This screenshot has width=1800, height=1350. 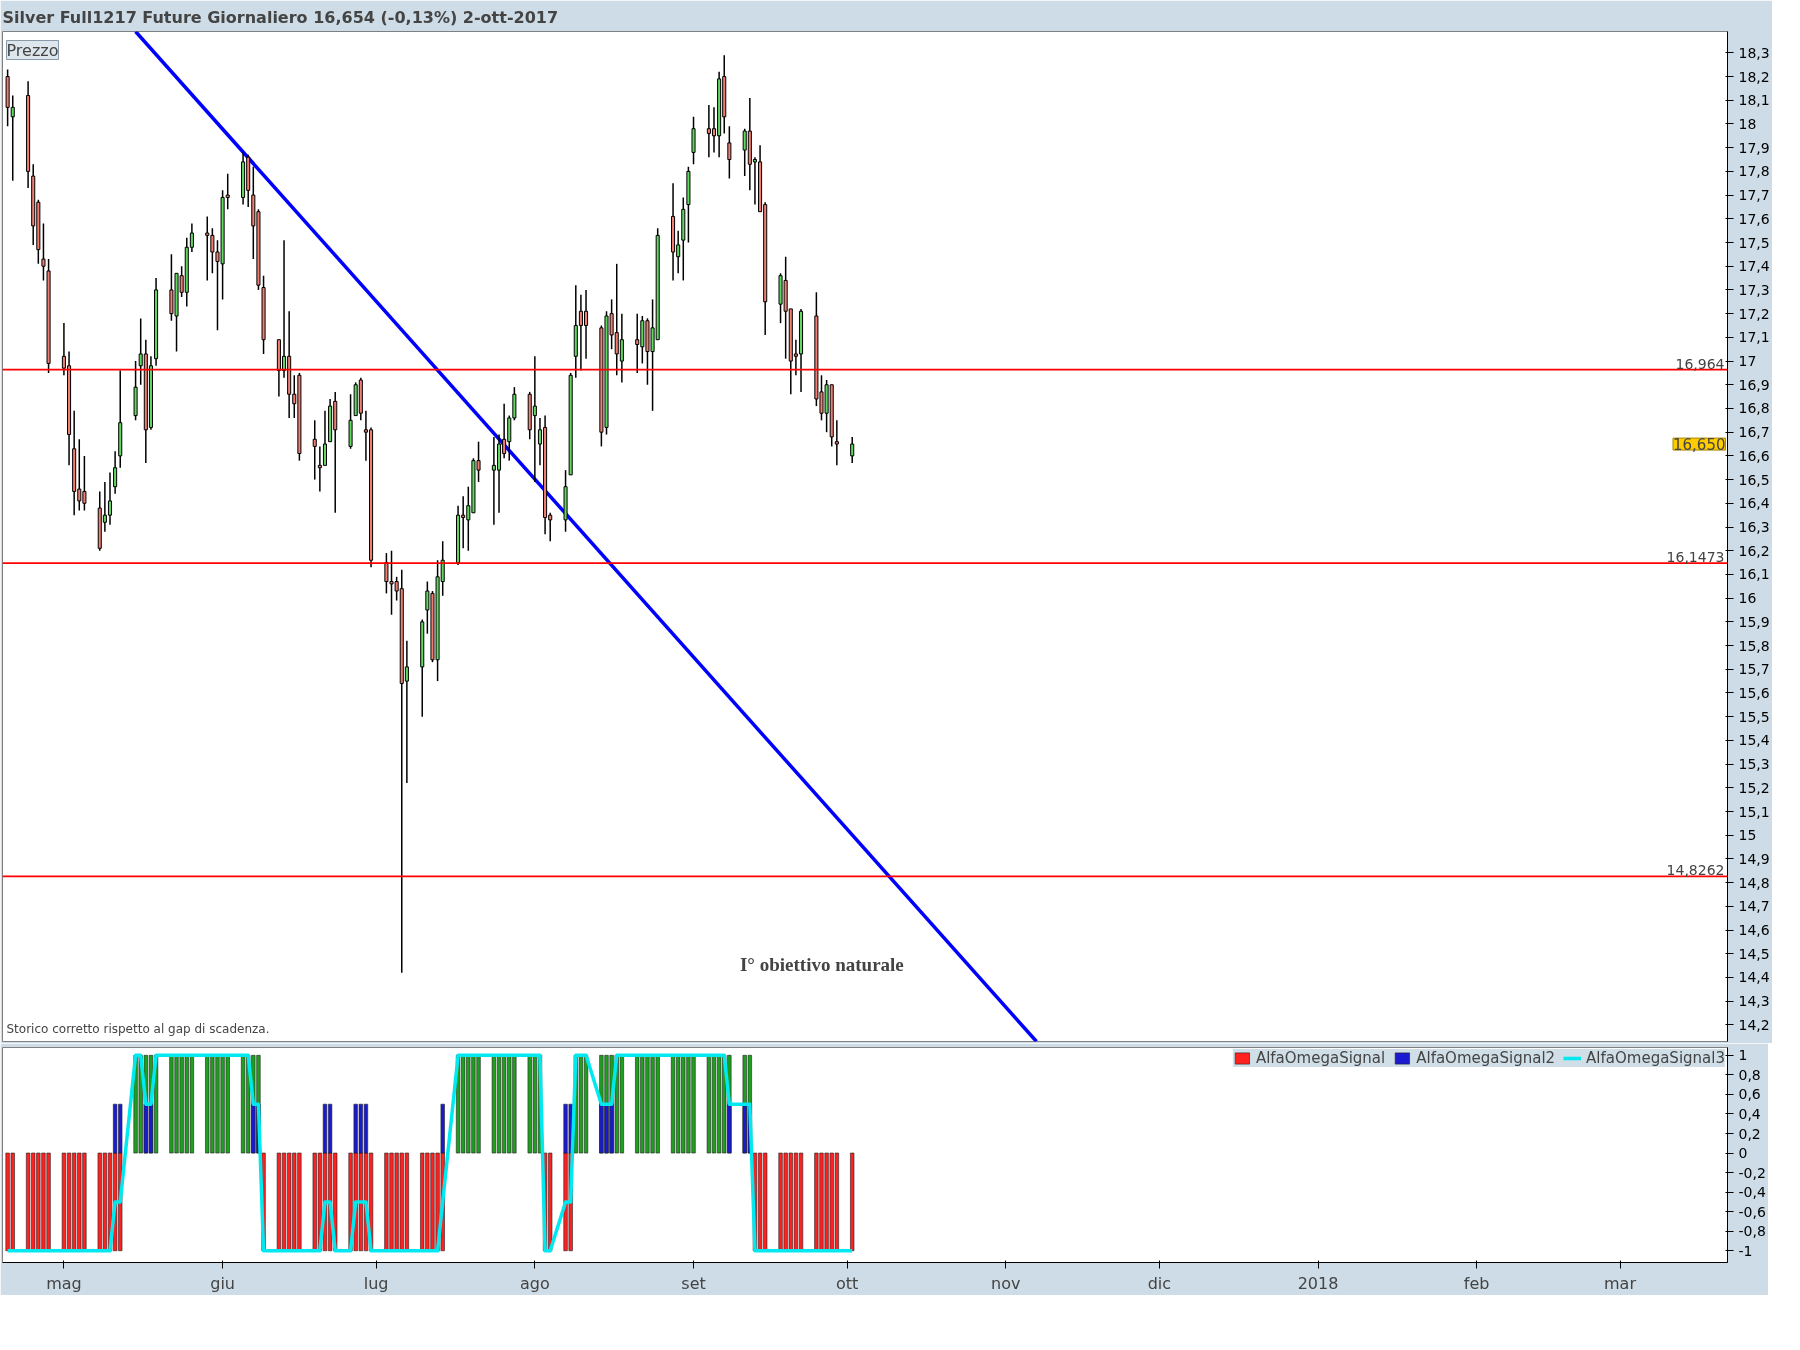 I want to click on y-tick-label: 18,2, so click(x=1754, y=76).